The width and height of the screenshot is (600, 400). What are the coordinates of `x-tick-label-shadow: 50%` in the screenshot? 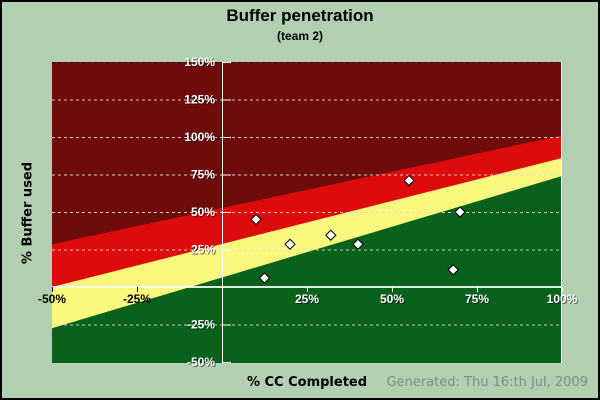 It's located at (393, 300).